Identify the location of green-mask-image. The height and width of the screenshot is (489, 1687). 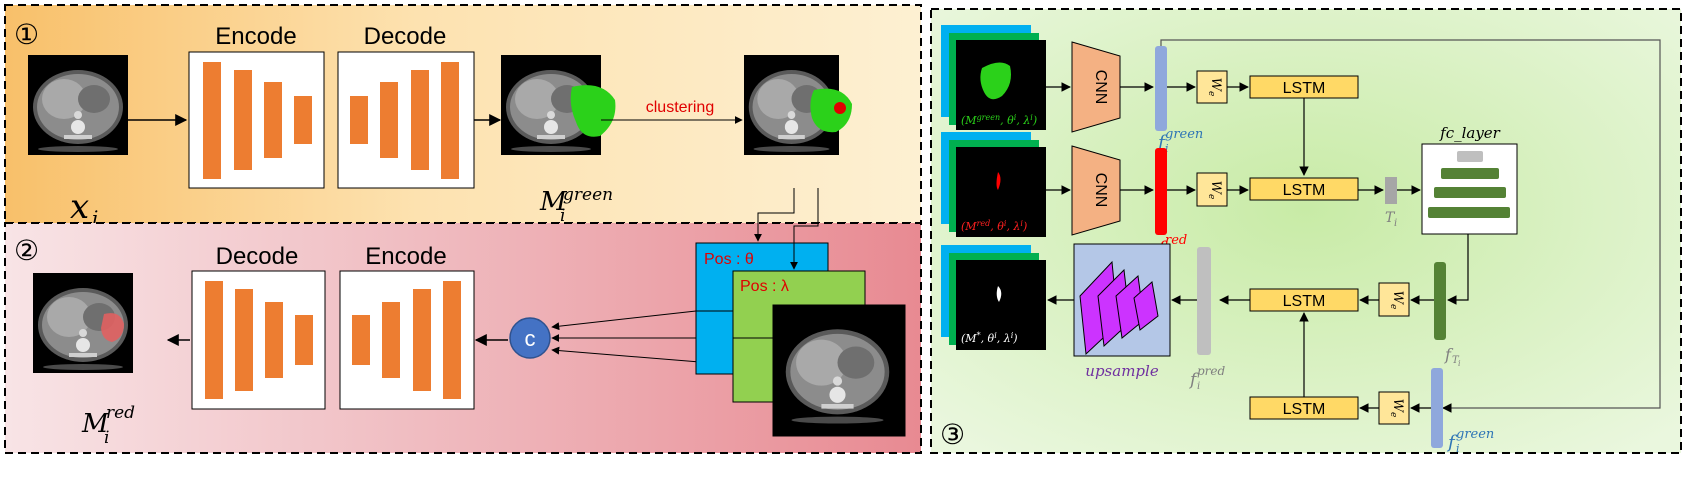
(558, 105).